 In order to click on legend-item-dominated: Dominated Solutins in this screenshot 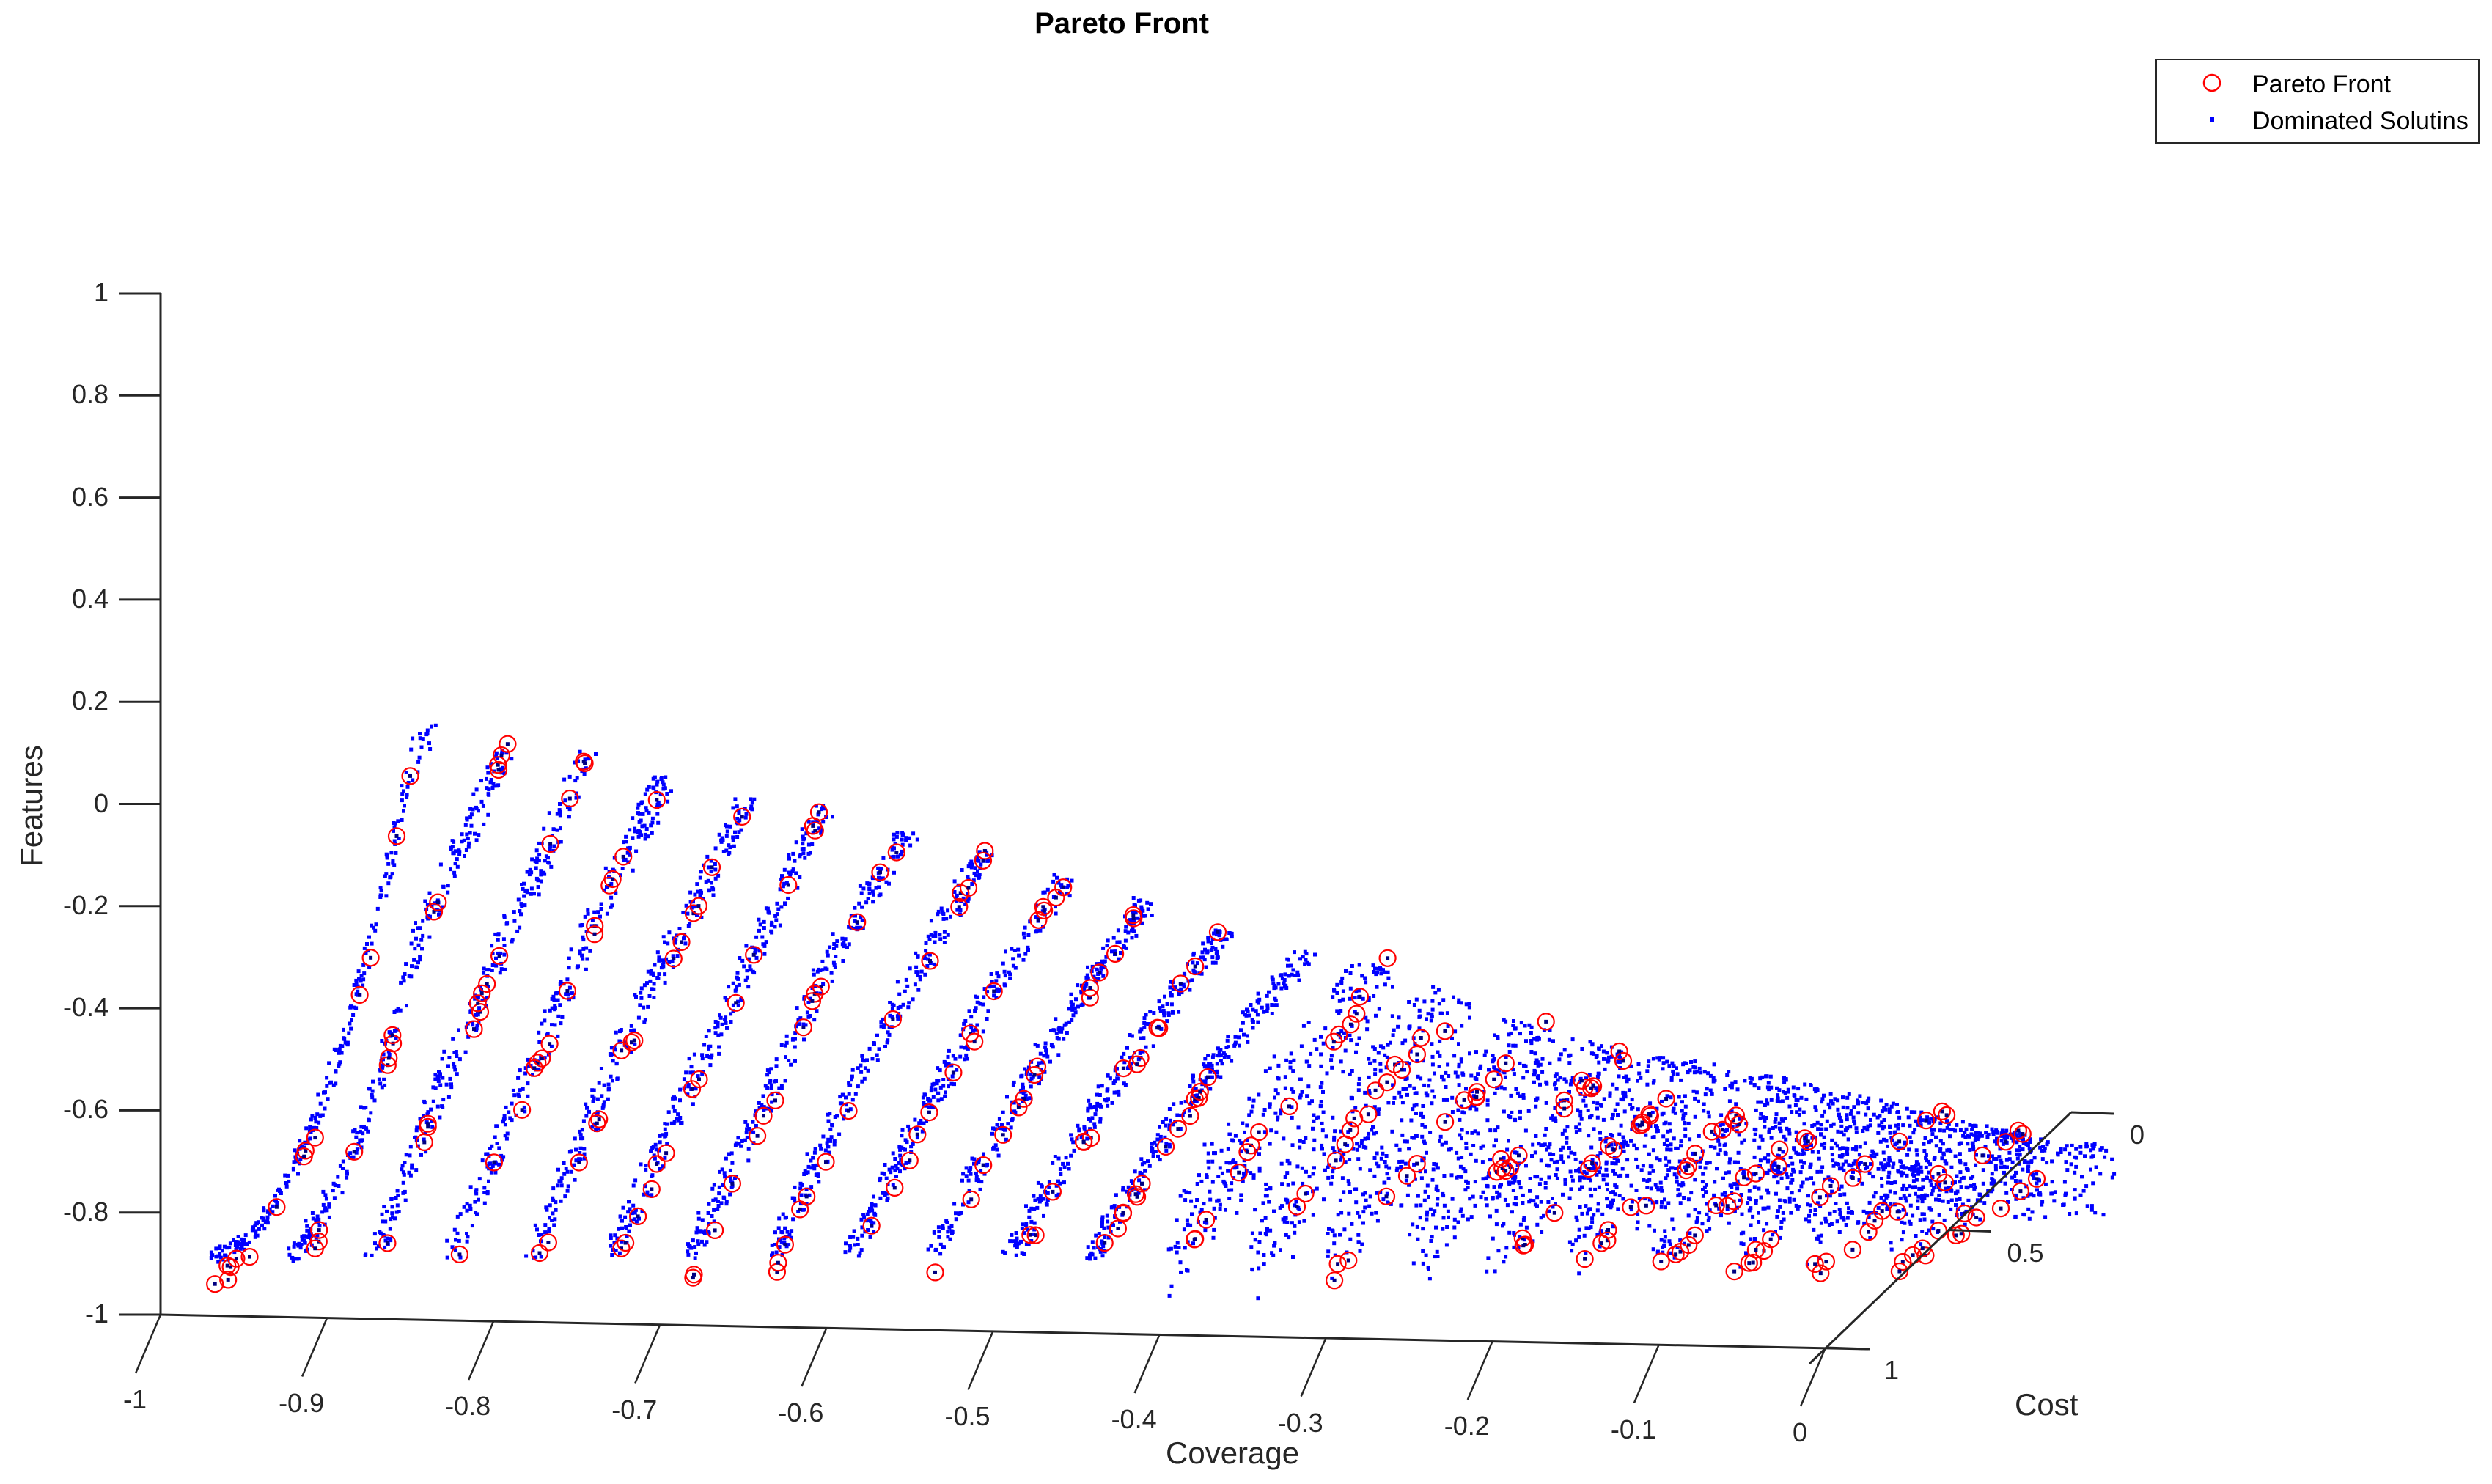, I will do `click(2317, 121)`.